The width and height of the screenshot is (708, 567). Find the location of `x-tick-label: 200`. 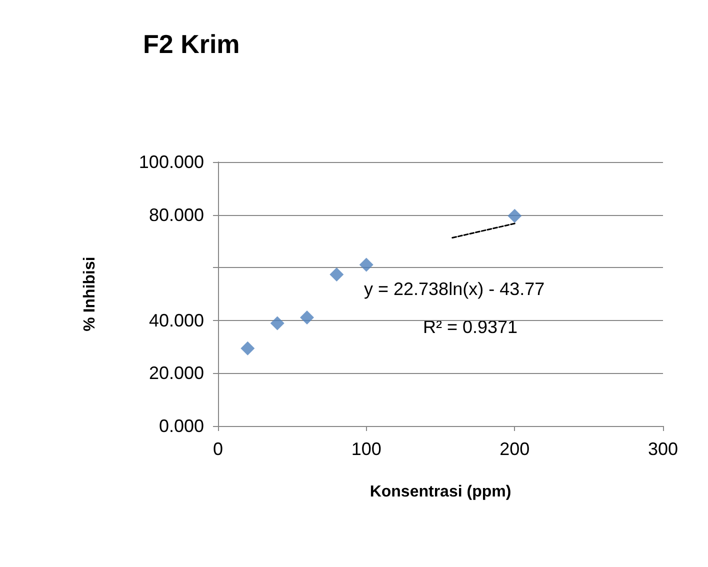

x-tick-label: 200 is located at coordinates (515, 449).